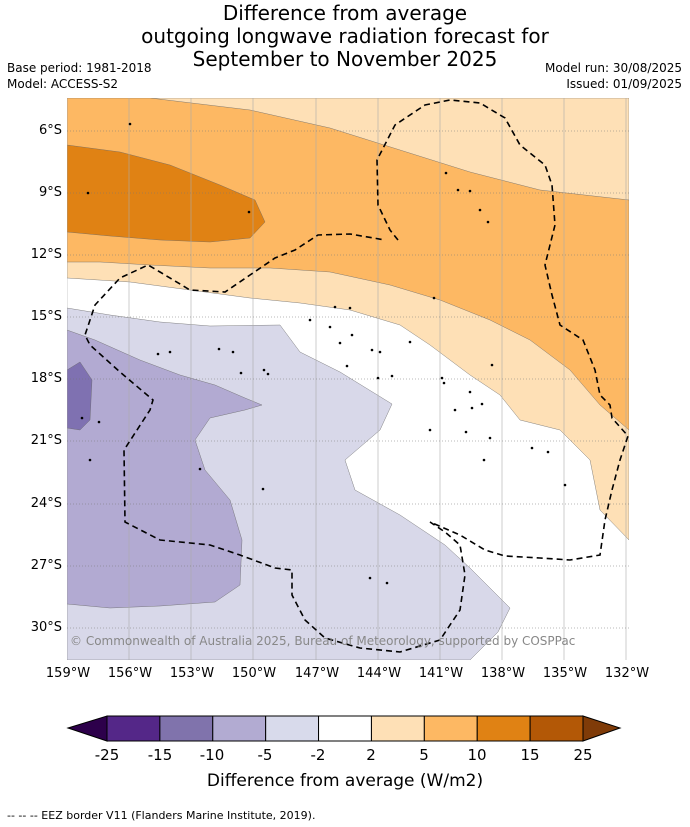 Image resolution: width=690 pixels, height=827 pixels. Describe the element at coordinates (160, 755) in the screenshot. I see `colorbar-tick: -15` at that location.